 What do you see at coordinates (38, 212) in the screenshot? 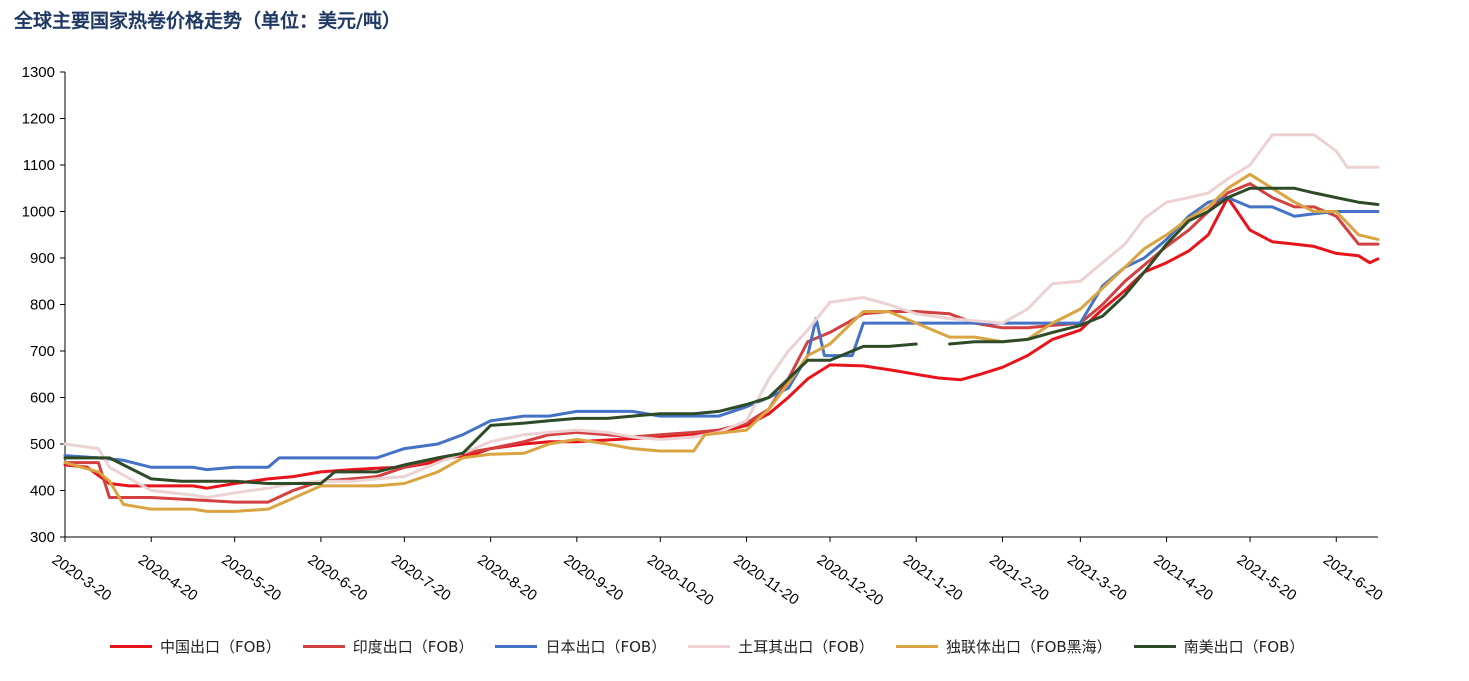
I see `y-tick-label: 1000` at bounding box center [38, 212].